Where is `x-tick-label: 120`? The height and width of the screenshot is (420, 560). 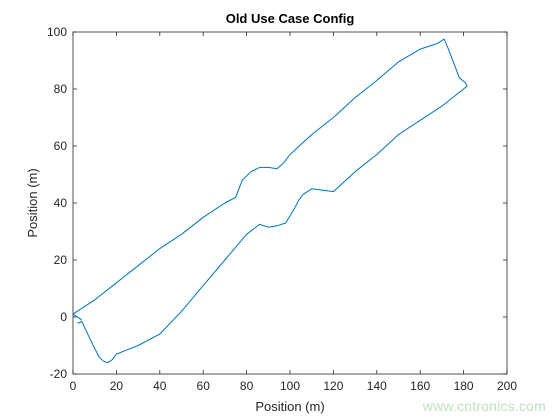
x-tick-label: 120 is located at coordinates (333, 386).